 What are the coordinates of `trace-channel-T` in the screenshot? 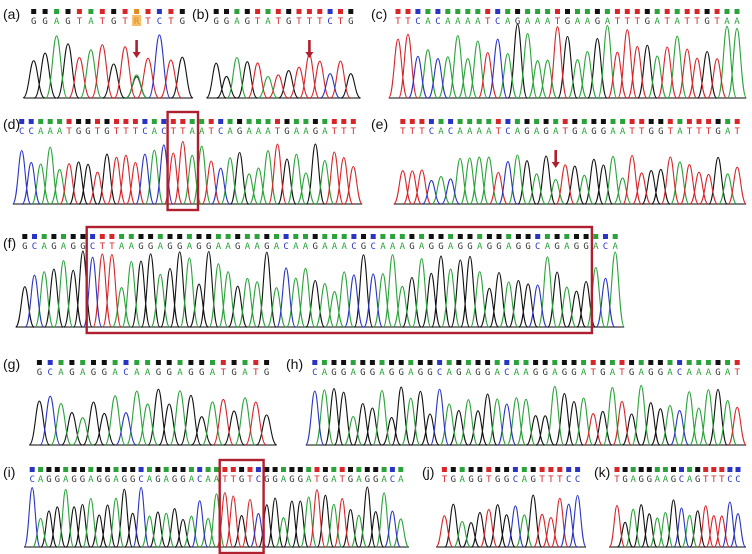 It's located at (299, 76).